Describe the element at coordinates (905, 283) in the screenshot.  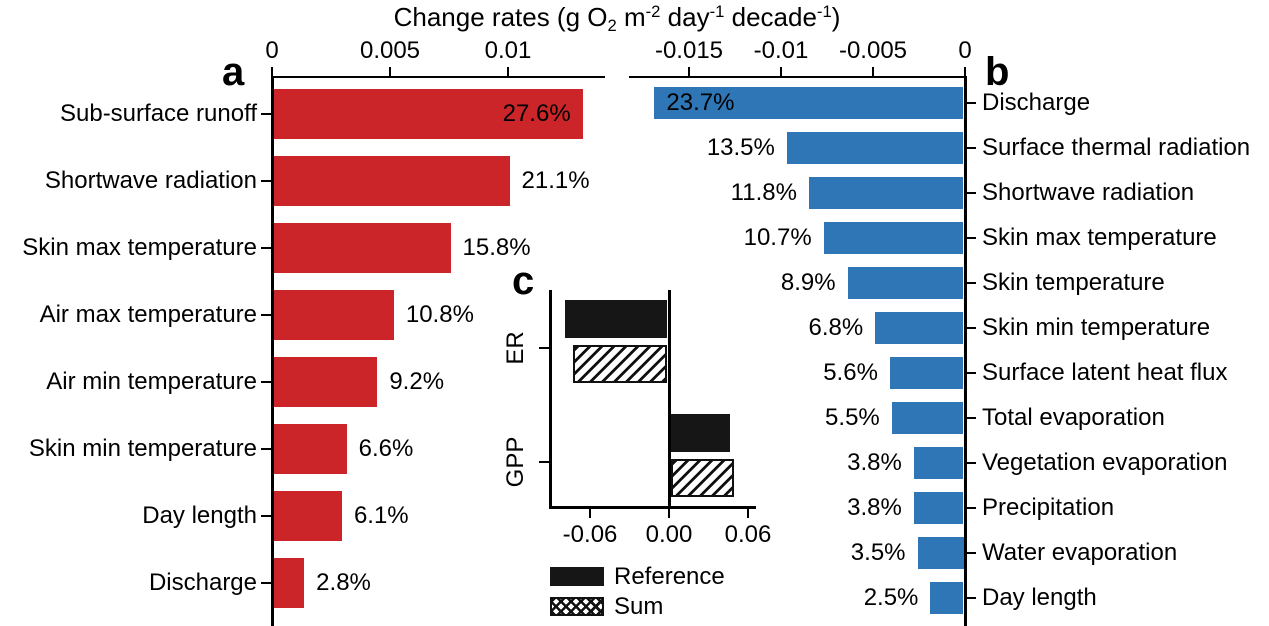
I see `bar-skin-temperature` at that location.